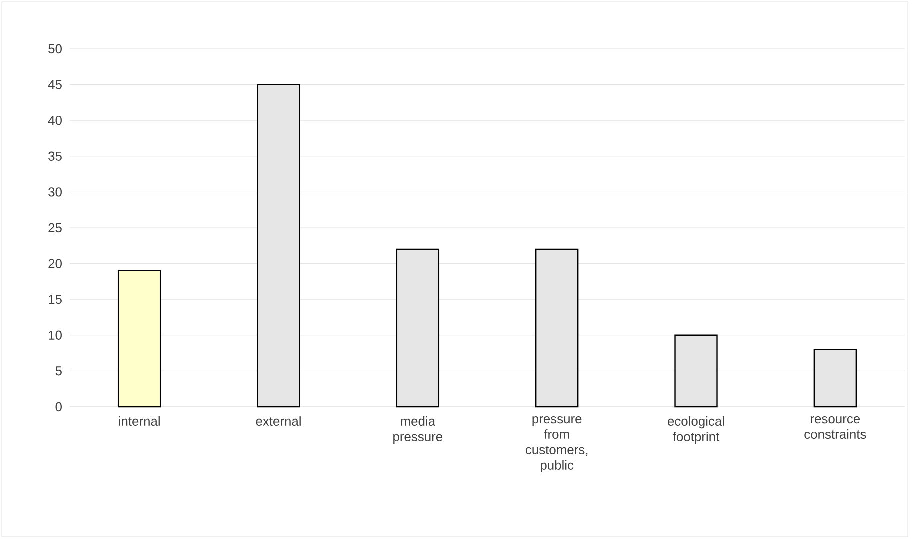  What do you see at coordinates (55, 335) in the screenshot?
I see `y-tick-label: 10` at bounding box center [55, 335].